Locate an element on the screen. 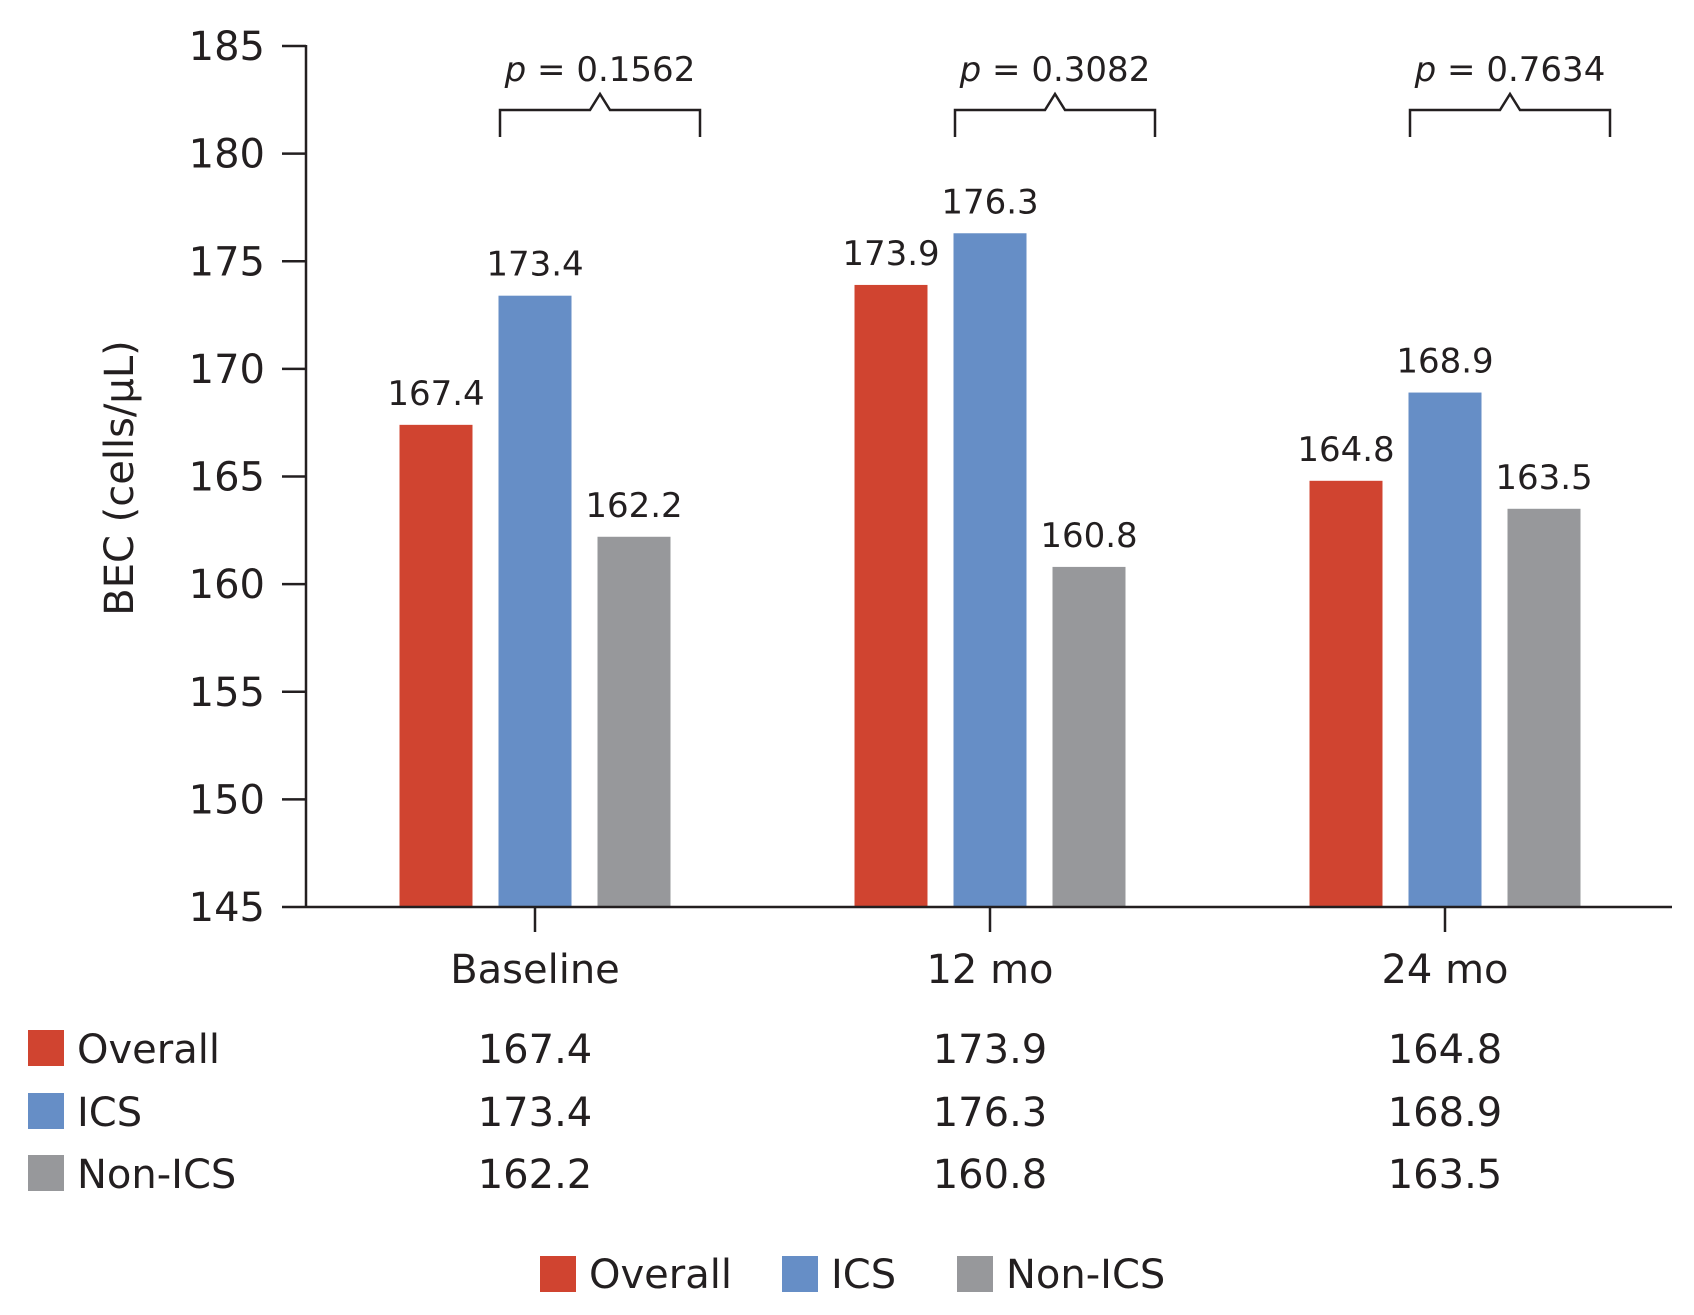  p-value-text: = 0.1562 is located at coordinates (610, 70).